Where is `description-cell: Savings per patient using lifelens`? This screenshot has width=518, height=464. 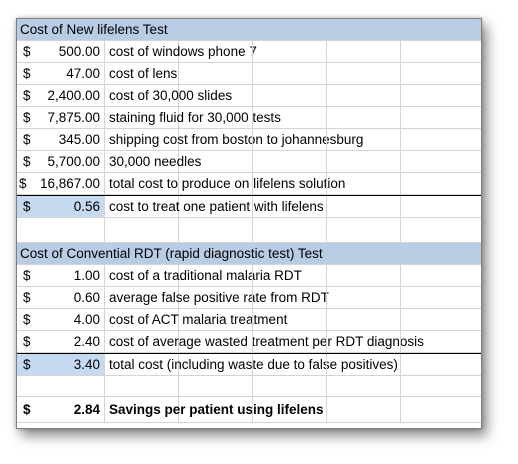 description-cell: Savings per patient using lifelens is located at coordinates (216, 409).